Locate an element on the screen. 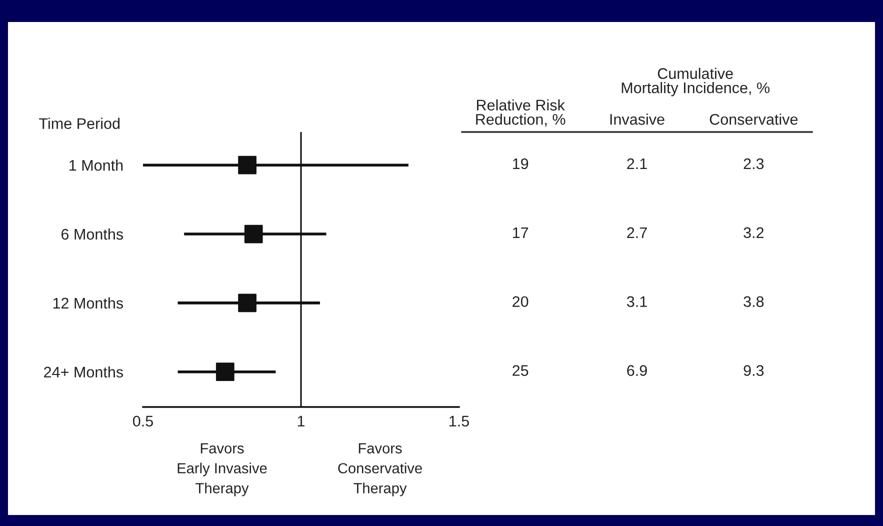 The image size is (883, 526). text: Cumulative Mortality Incidence, % is located at coordinates (696, 82).